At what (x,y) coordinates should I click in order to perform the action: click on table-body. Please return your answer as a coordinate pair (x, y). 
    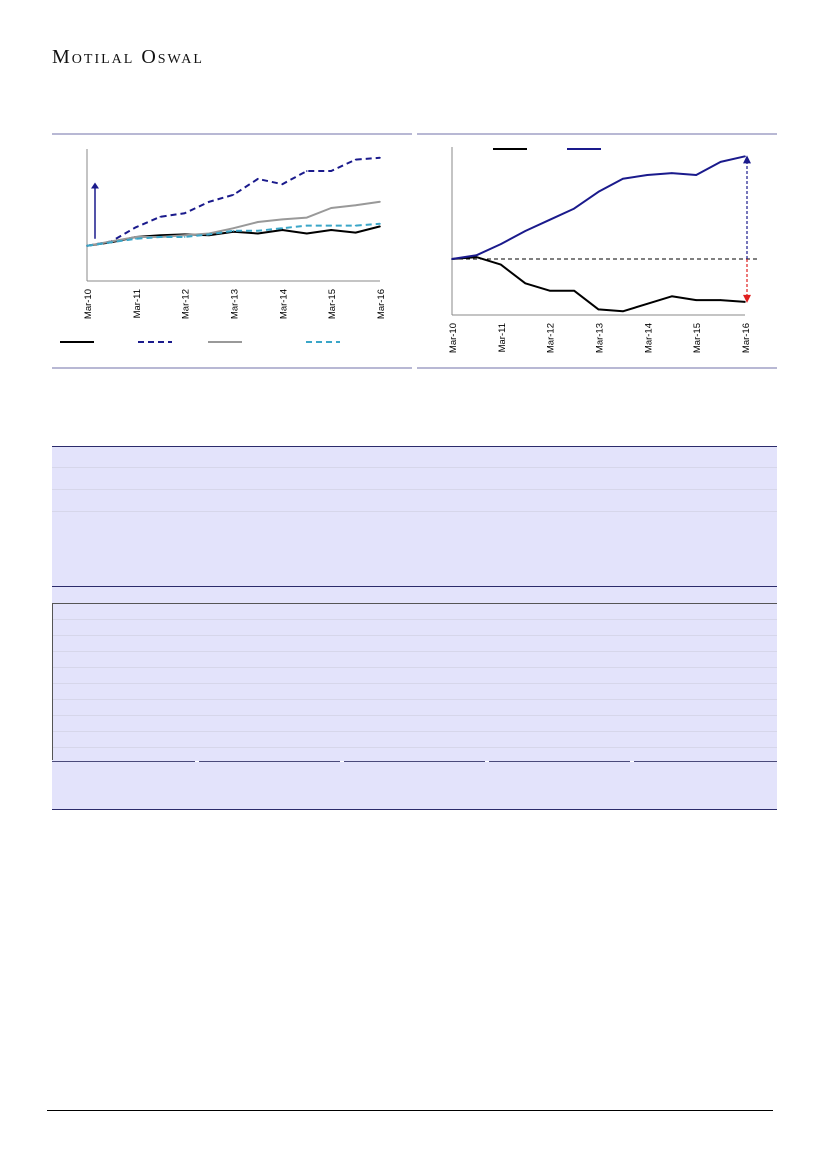
    Looking at the image, I should click on (414, 681).